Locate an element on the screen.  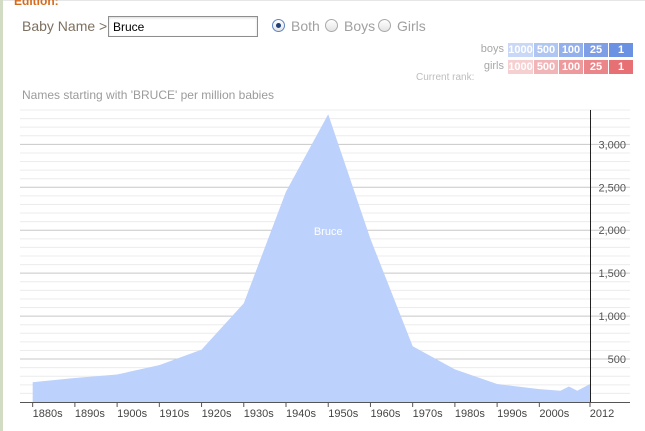
series-label-bruce: Bruce is located at coordinates (328, 232).